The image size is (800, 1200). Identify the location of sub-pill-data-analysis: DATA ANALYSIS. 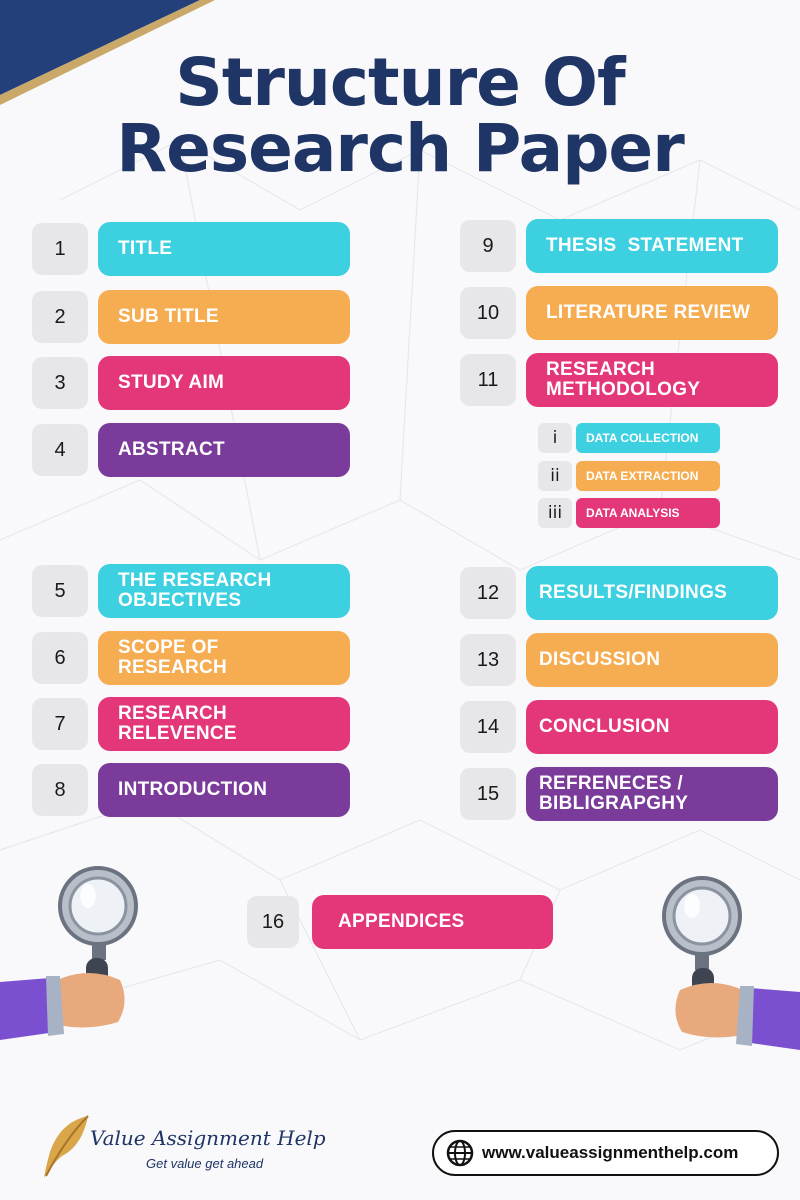
(648, 513).